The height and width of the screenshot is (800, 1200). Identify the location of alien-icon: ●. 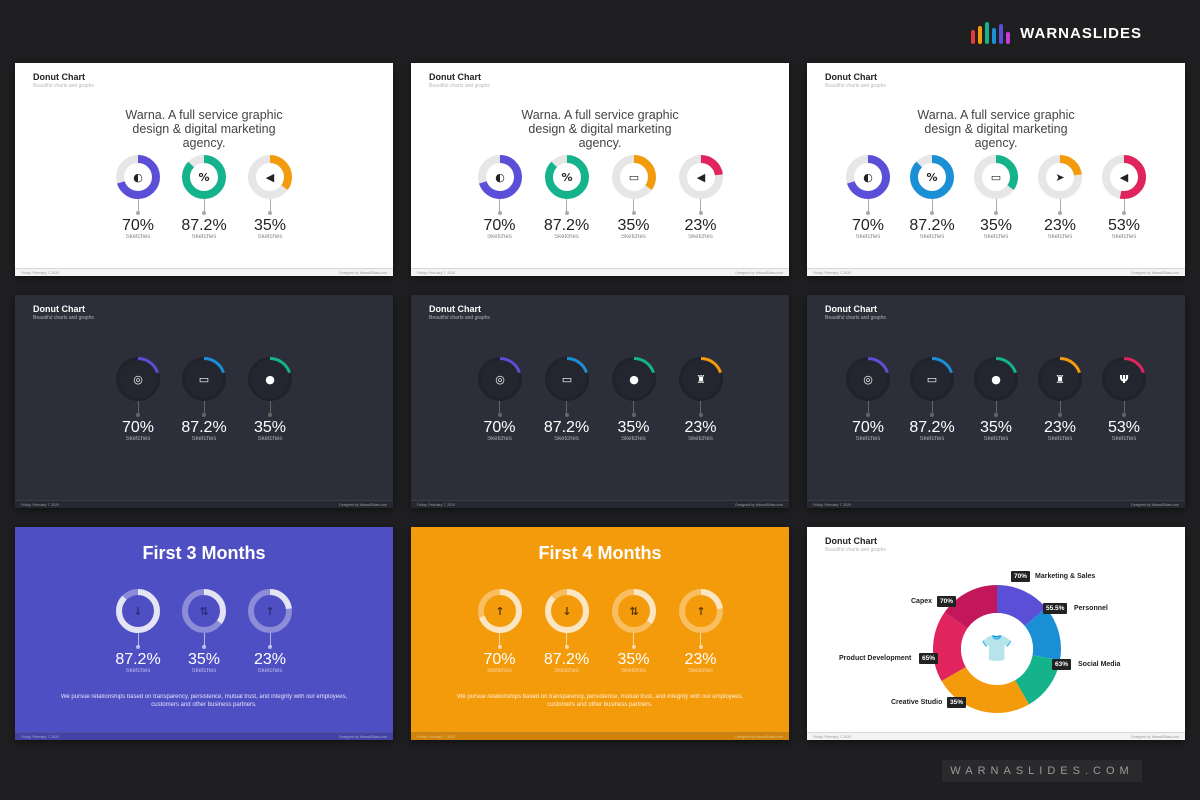
(270, 379).